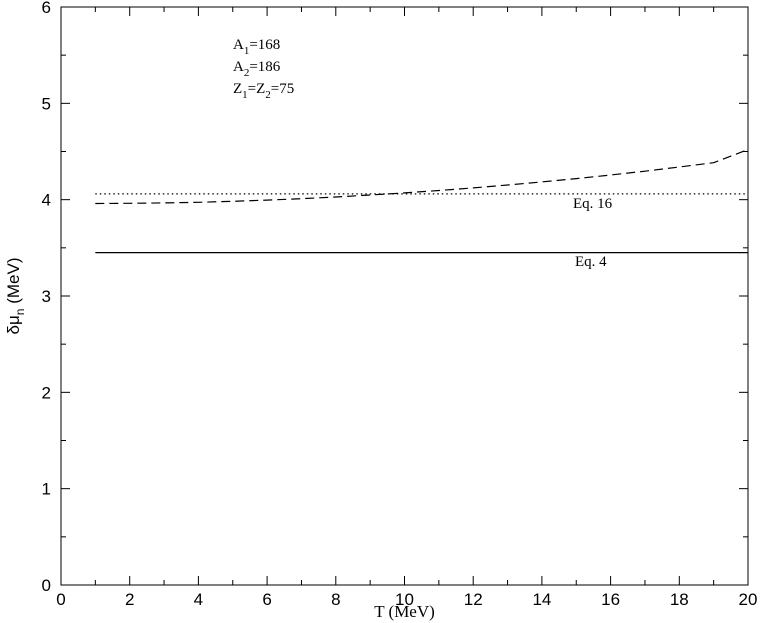 This screenshot has width=761, height=623. Describe the element at coordinates (237, 89) in the screenshot. I see `param-part: Z` at that location.